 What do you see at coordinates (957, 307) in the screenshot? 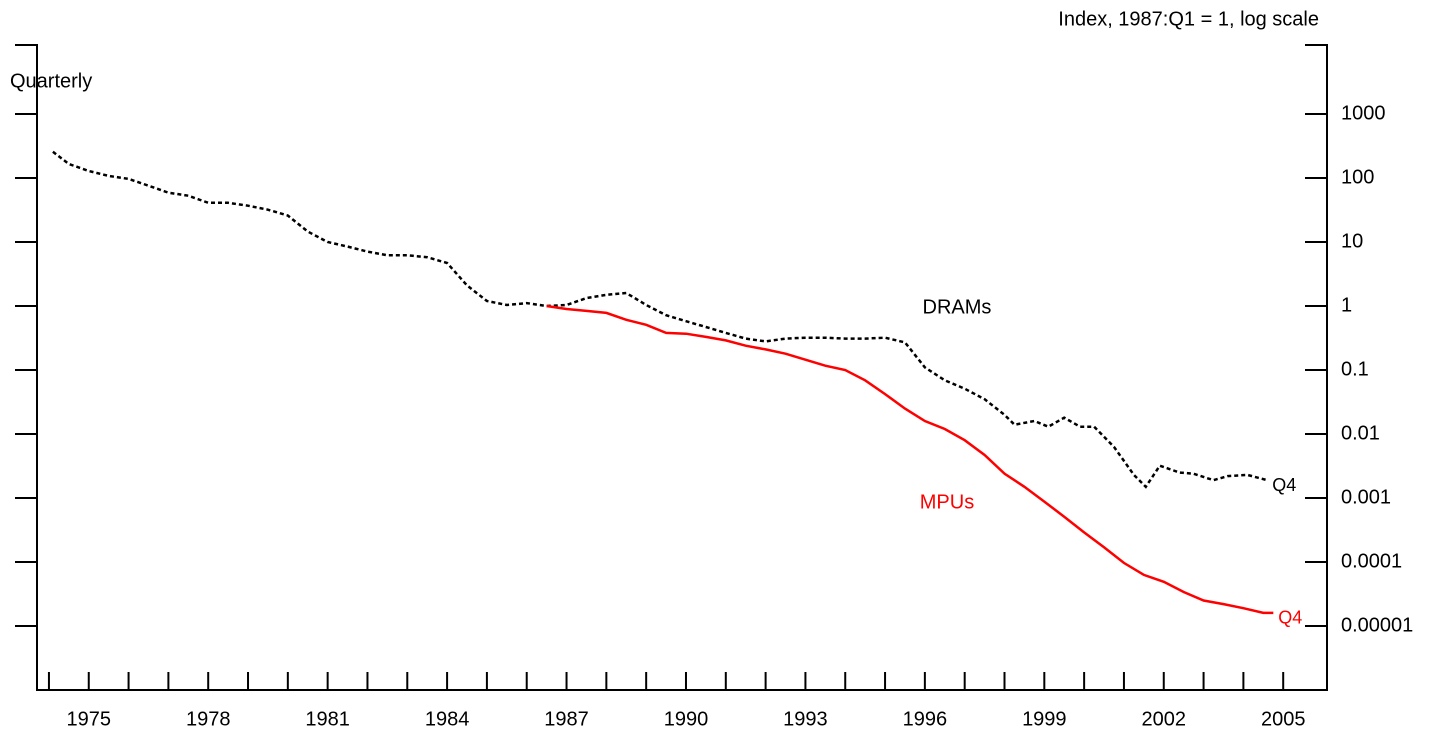
I see `series-label: DRAMs` at bounding box center [957, 307].